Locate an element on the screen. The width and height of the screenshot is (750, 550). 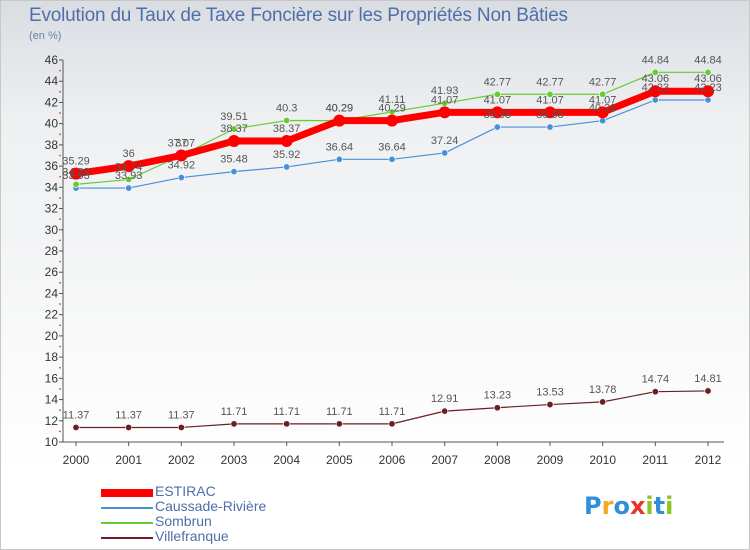
y-tick-label: 40 is located at coordinates (52, 124).